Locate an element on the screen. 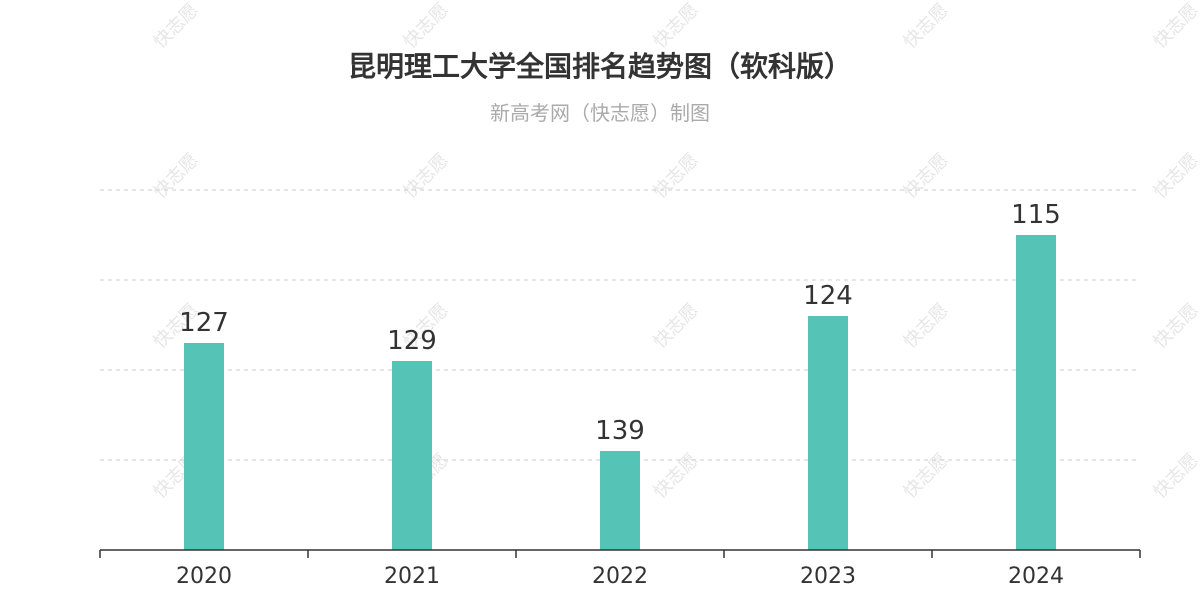 The height and width of the screenshot is (600, 1200). value-label-2020: 127 is located at coordinates (204, 323).